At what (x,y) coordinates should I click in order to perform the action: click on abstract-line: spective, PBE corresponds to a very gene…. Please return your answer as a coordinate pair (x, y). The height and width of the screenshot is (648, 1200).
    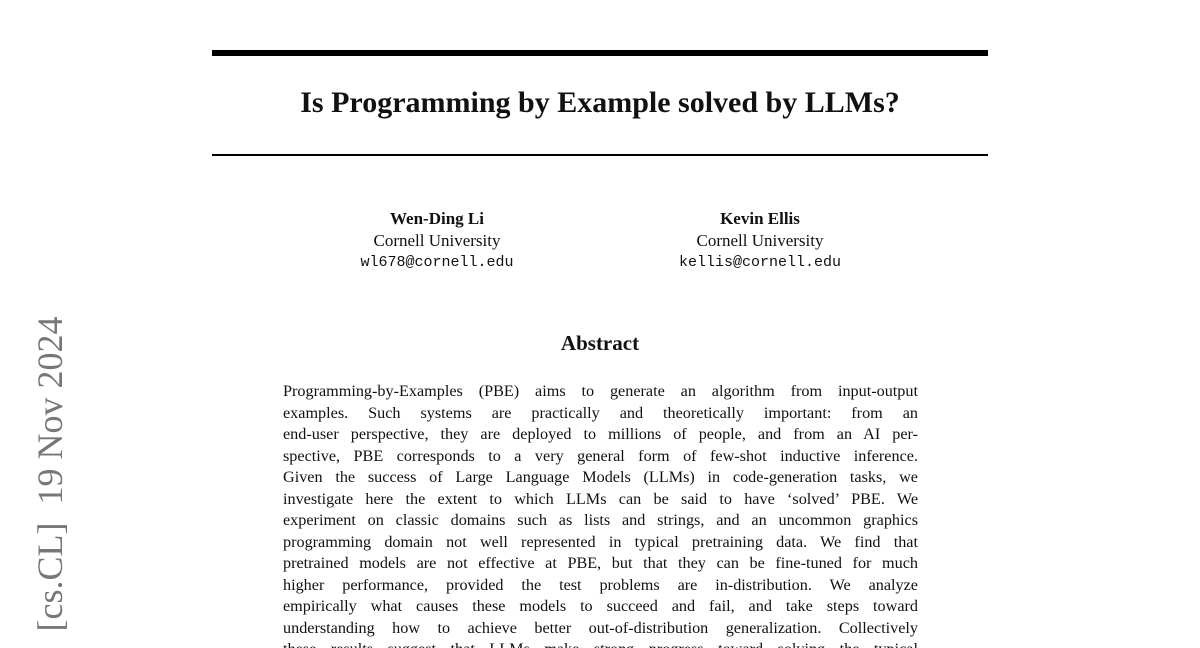
    Looking at the image, I should click on (600, 455).